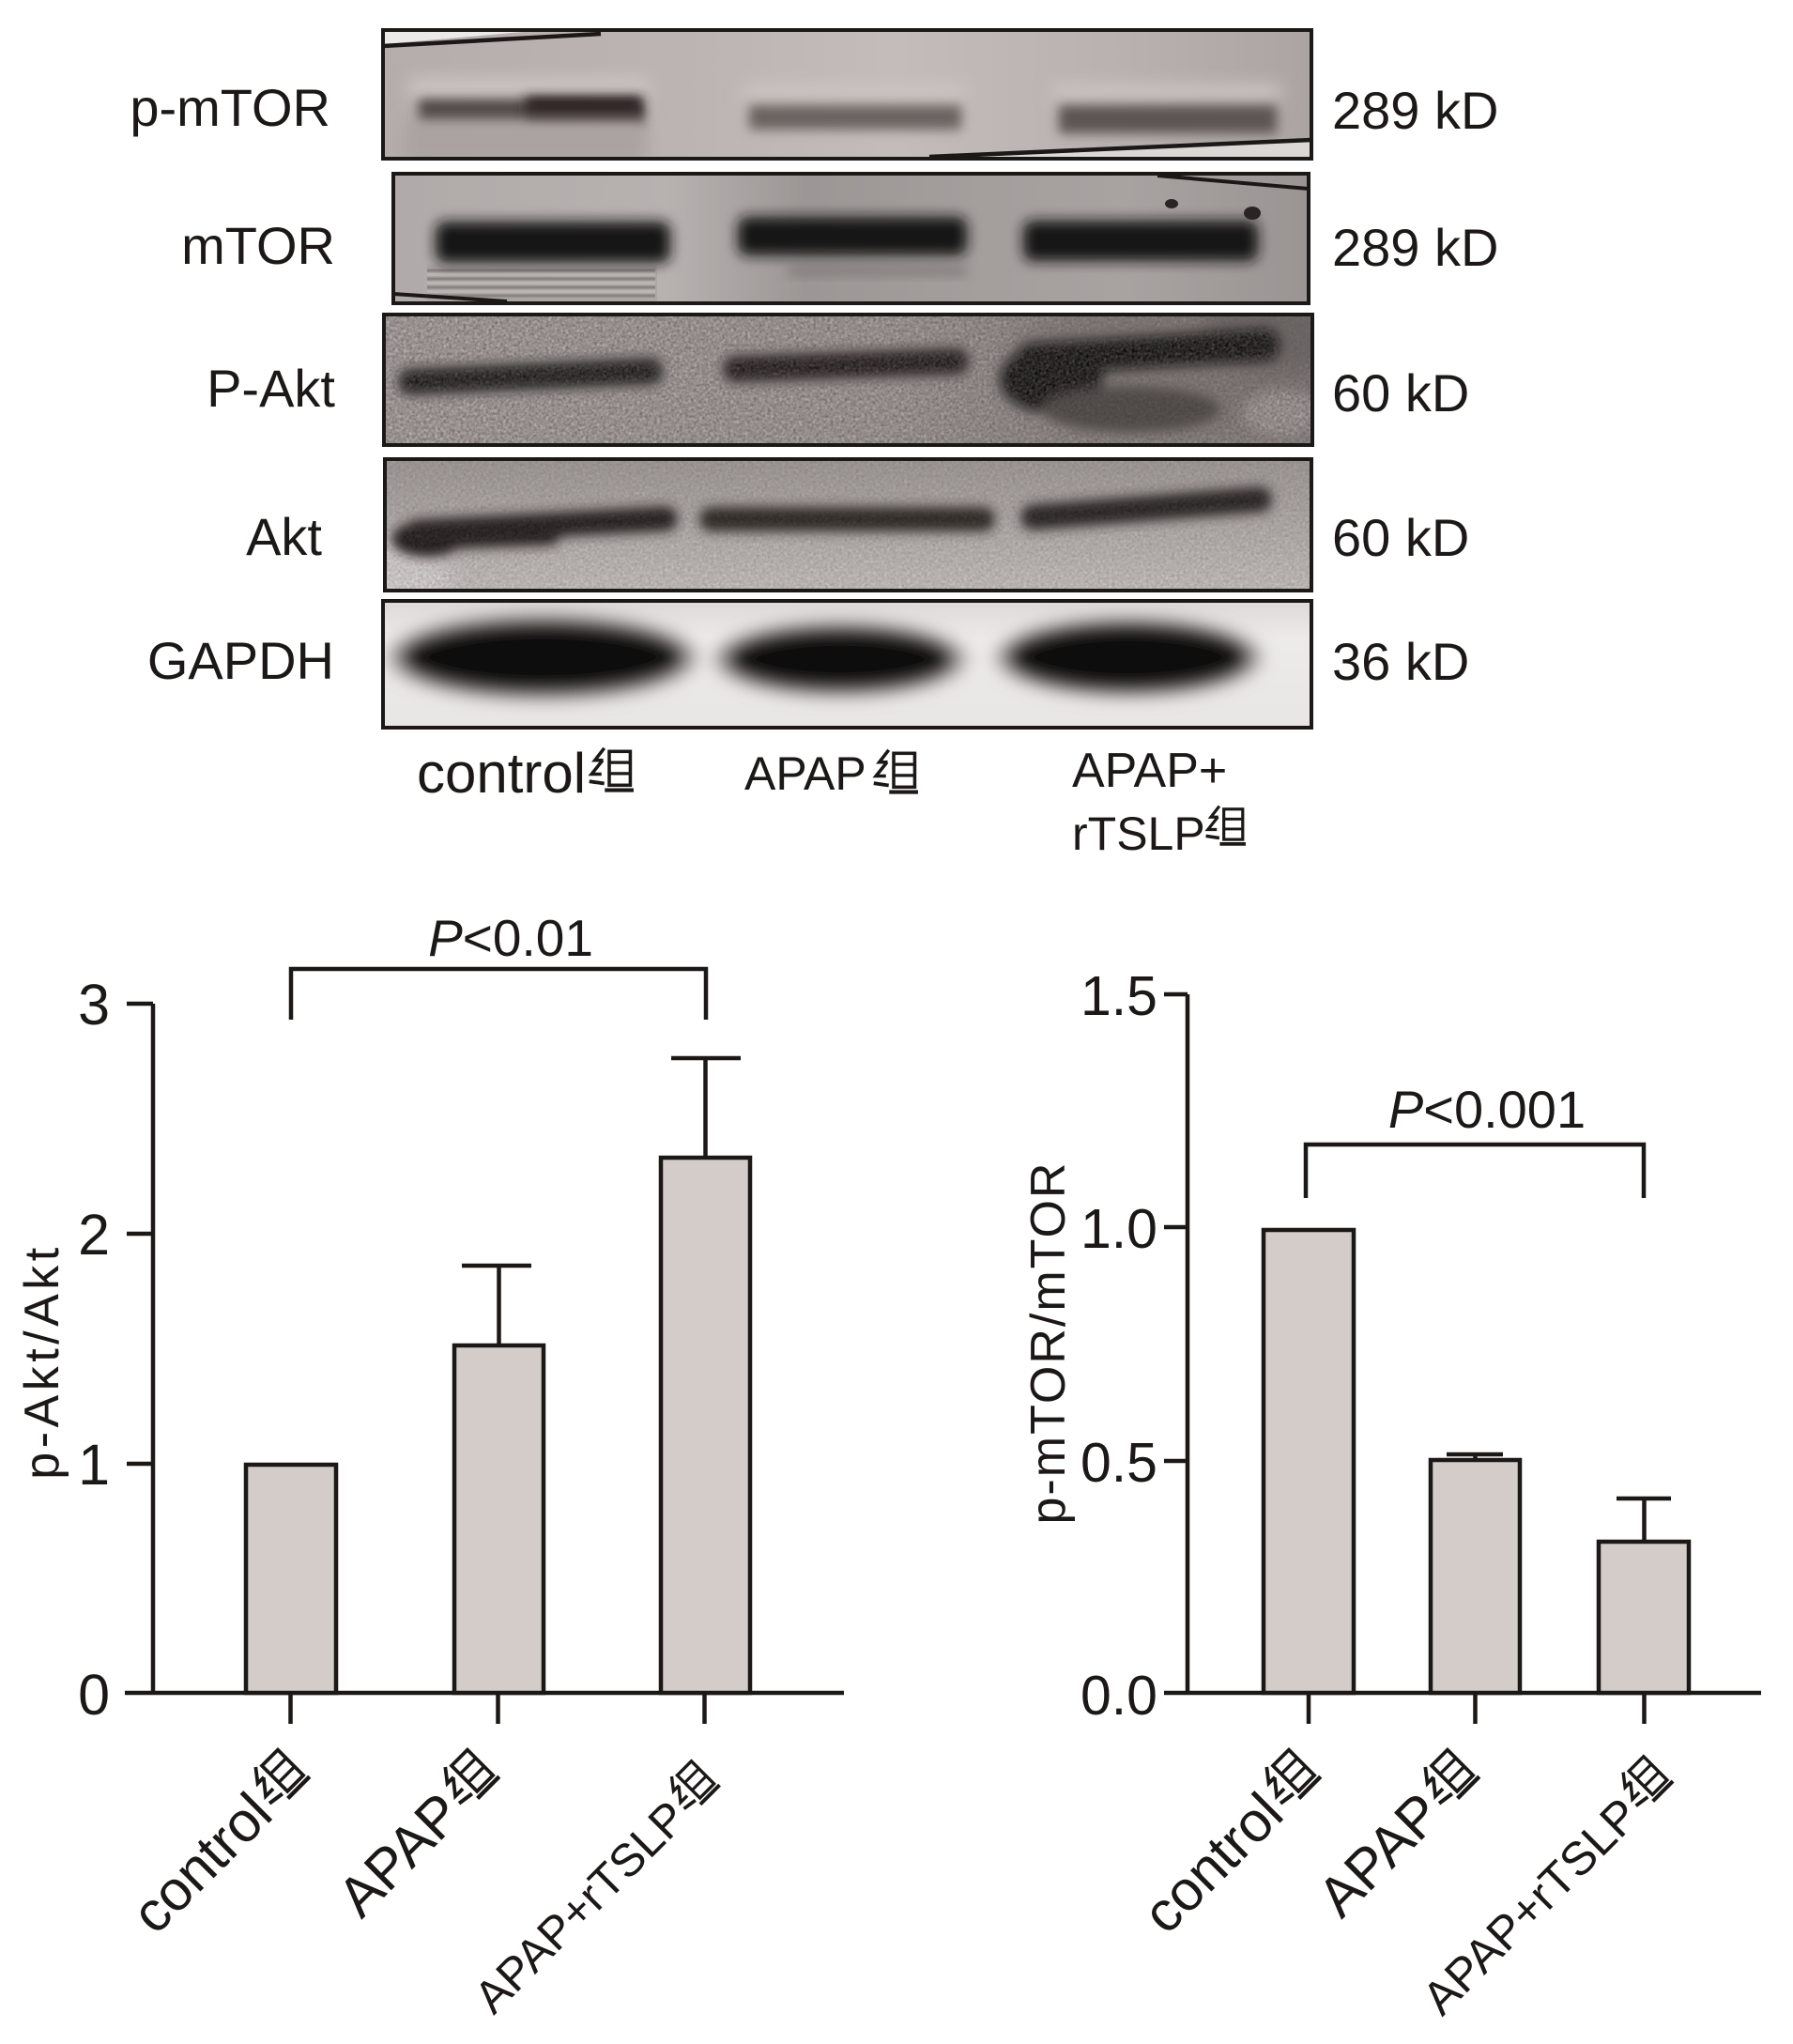 Image resolution: width=1793 pixels, height=2044 pixels. I want to click on svg-text: GAPDH, so click(241, 660).